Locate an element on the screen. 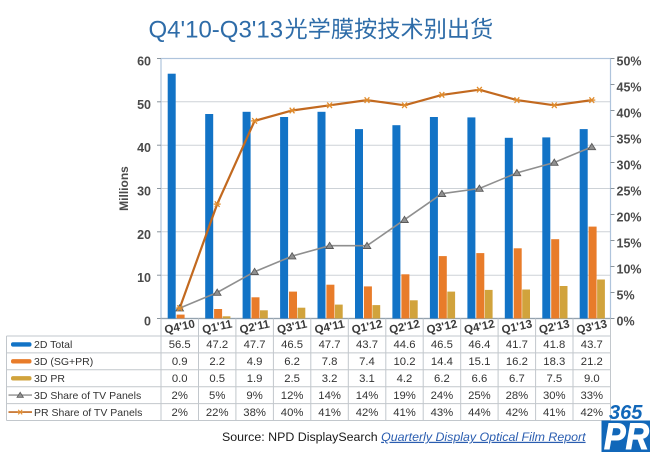 The image size is (650, 452). svg-text: 19% is located at coordinates (404, 396).